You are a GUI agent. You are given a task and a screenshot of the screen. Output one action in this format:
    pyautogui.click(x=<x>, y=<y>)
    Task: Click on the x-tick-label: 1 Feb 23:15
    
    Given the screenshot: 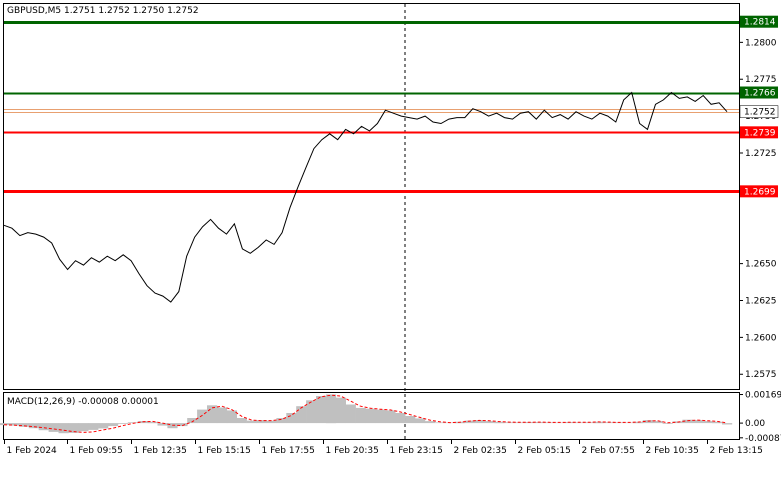 What is the action you would take?
    pyautogui.click(x=416, y=451)
    